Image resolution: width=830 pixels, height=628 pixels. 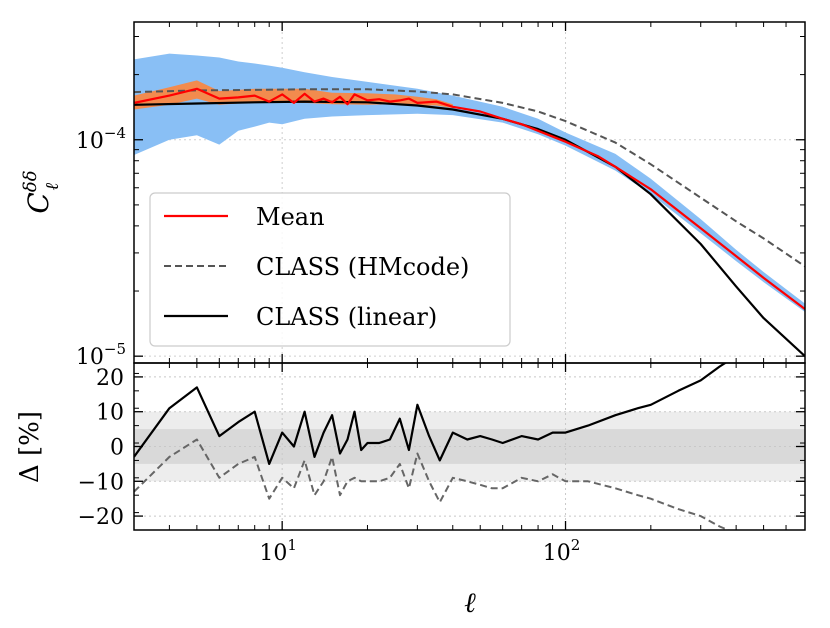 I want to click on series-residual-vs-class-hmcode, so click(x=432, y=484).